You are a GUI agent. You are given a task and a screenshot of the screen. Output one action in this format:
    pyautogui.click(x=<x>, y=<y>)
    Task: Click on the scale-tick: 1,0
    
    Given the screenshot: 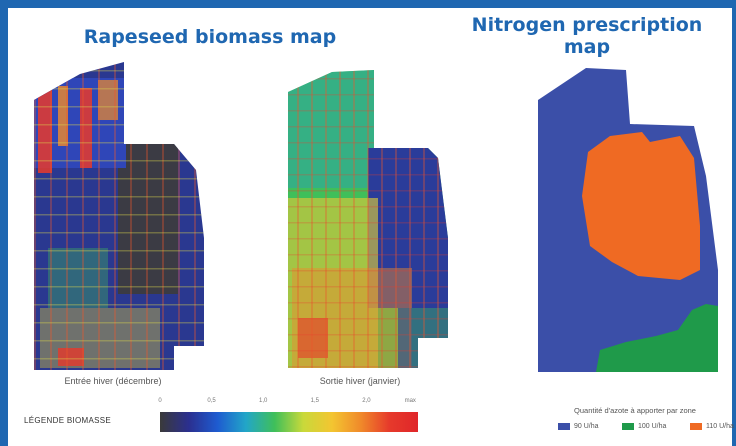 What is the action you would take?
    pyautogui.click(x=263, y=401)
    